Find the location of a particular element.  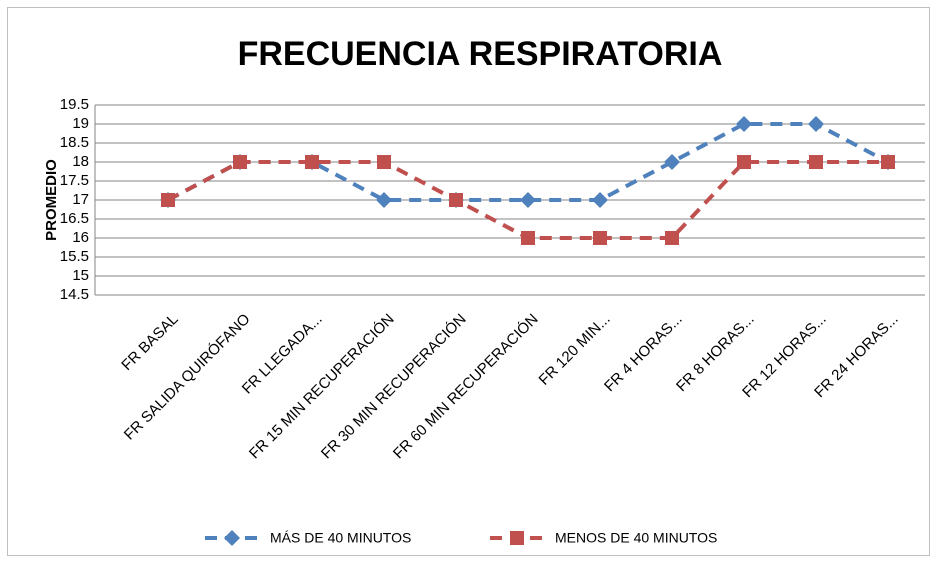

y-tick-label: 17 is located at coordinates (80, 199).